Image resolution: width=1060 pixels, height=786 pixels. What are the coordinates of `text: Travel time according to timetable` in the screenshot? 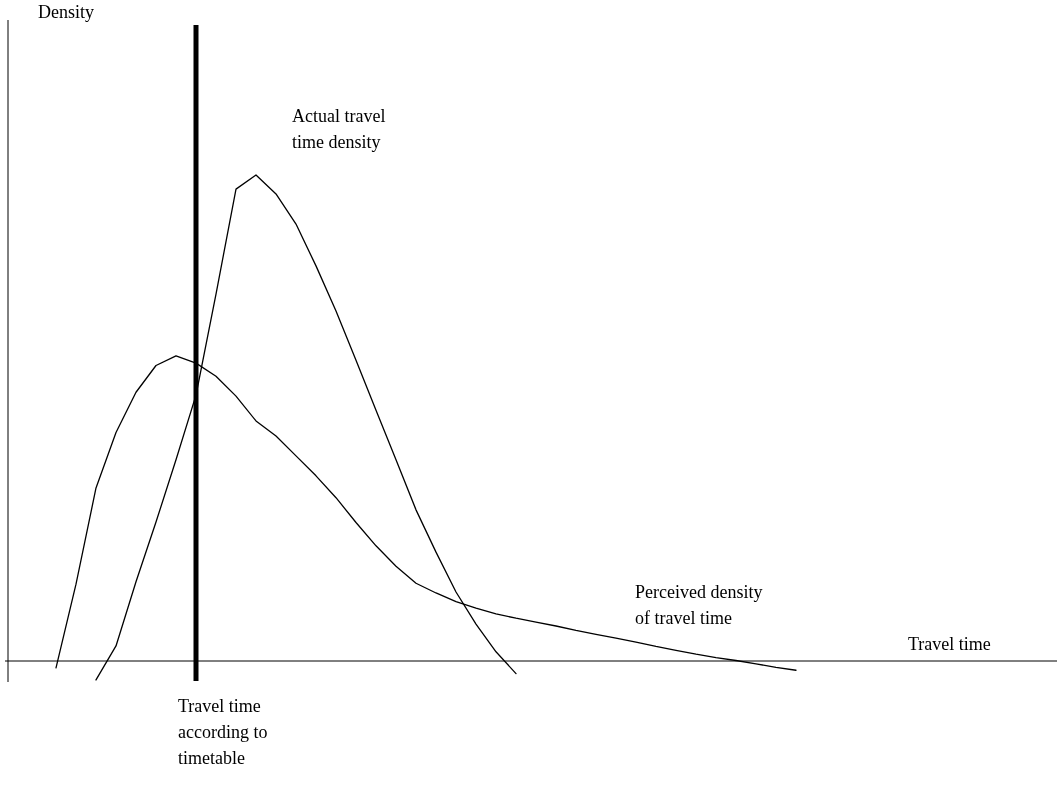 It's located at (223, 732).